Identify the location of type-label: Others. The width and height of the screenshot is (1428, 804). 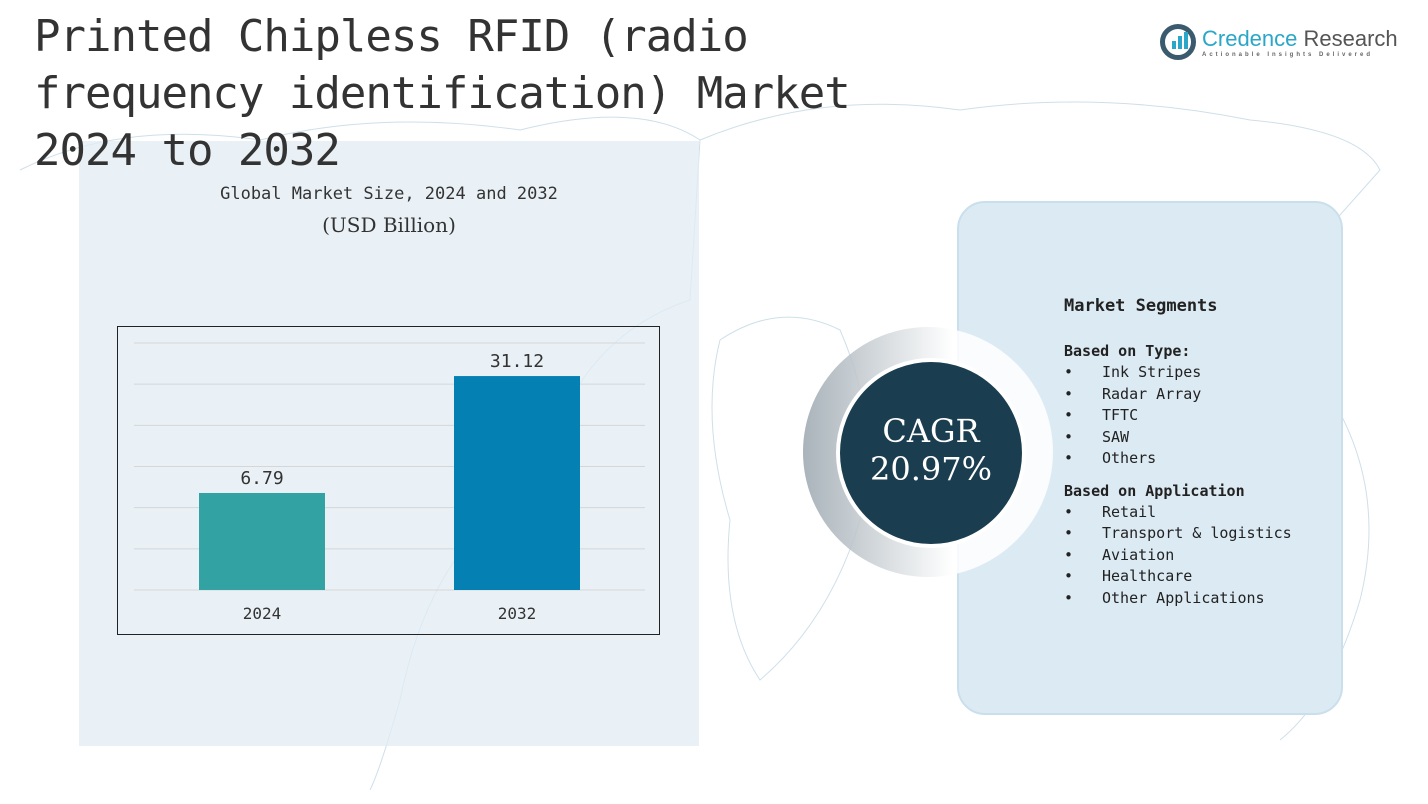
(1129, 458).